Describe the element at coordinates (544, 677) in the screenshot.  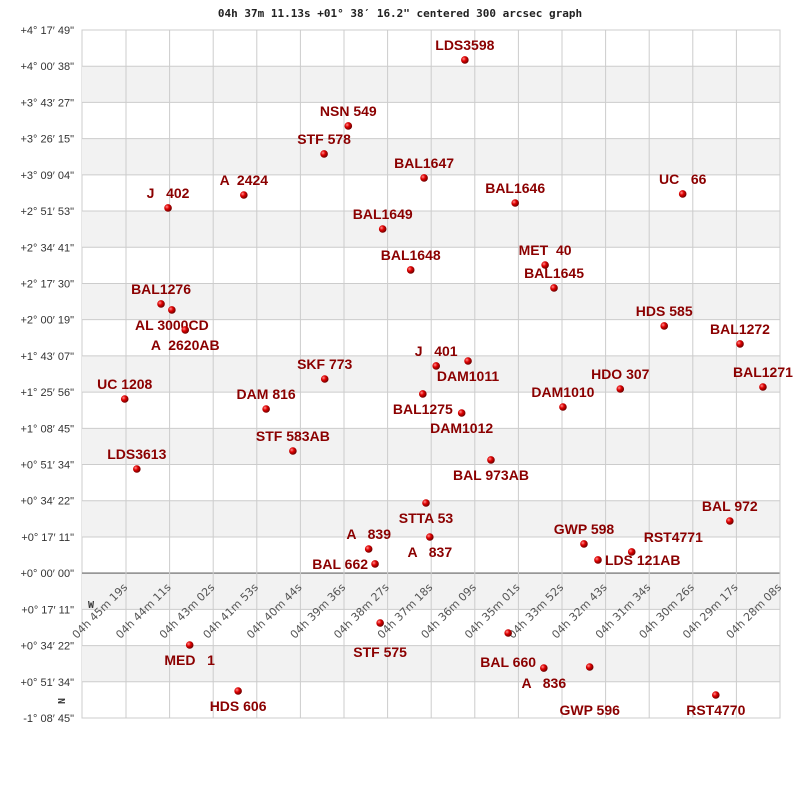
I see `star: A 836` at that location.